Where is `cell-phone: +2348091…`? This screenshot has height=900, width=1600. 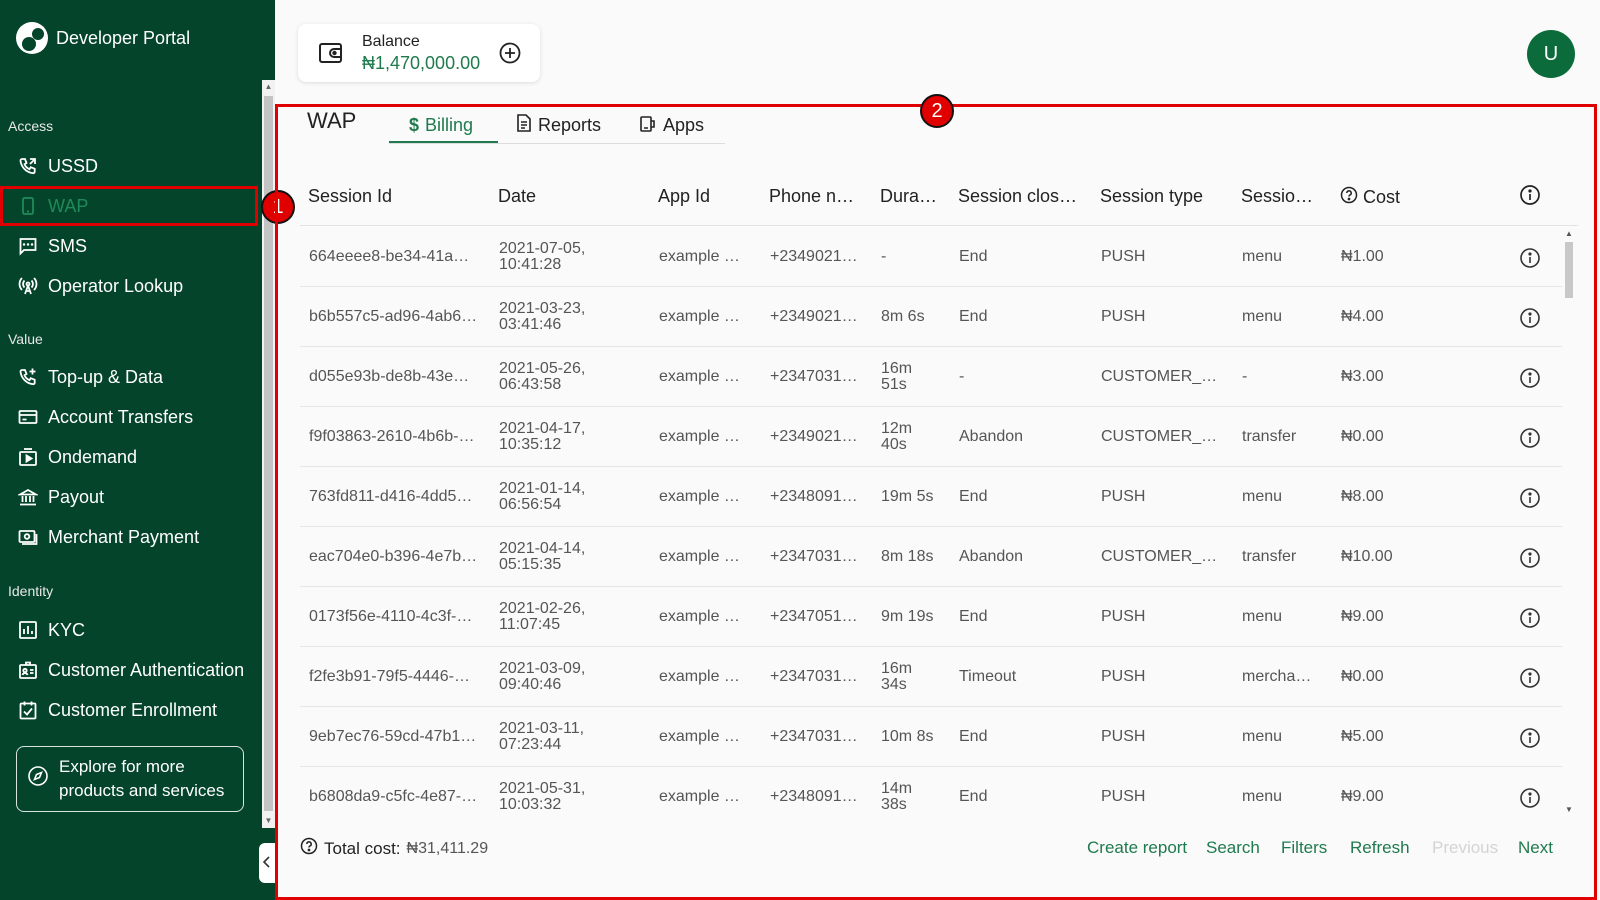 cell-phone: +2348091… is located at coordinates (814, 496).